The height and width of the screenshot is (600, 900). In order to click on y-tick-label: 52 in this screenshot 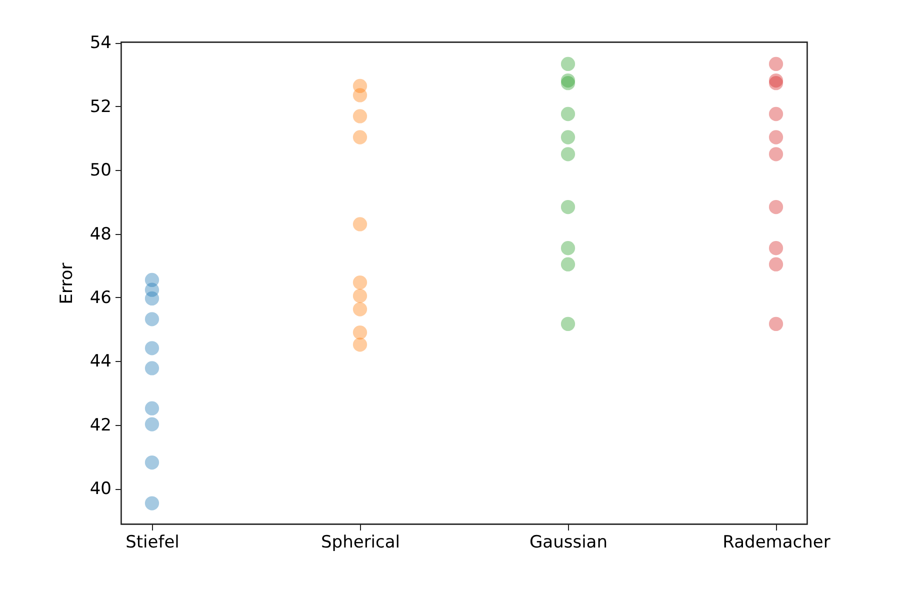, I will do `click(101, 106)`.